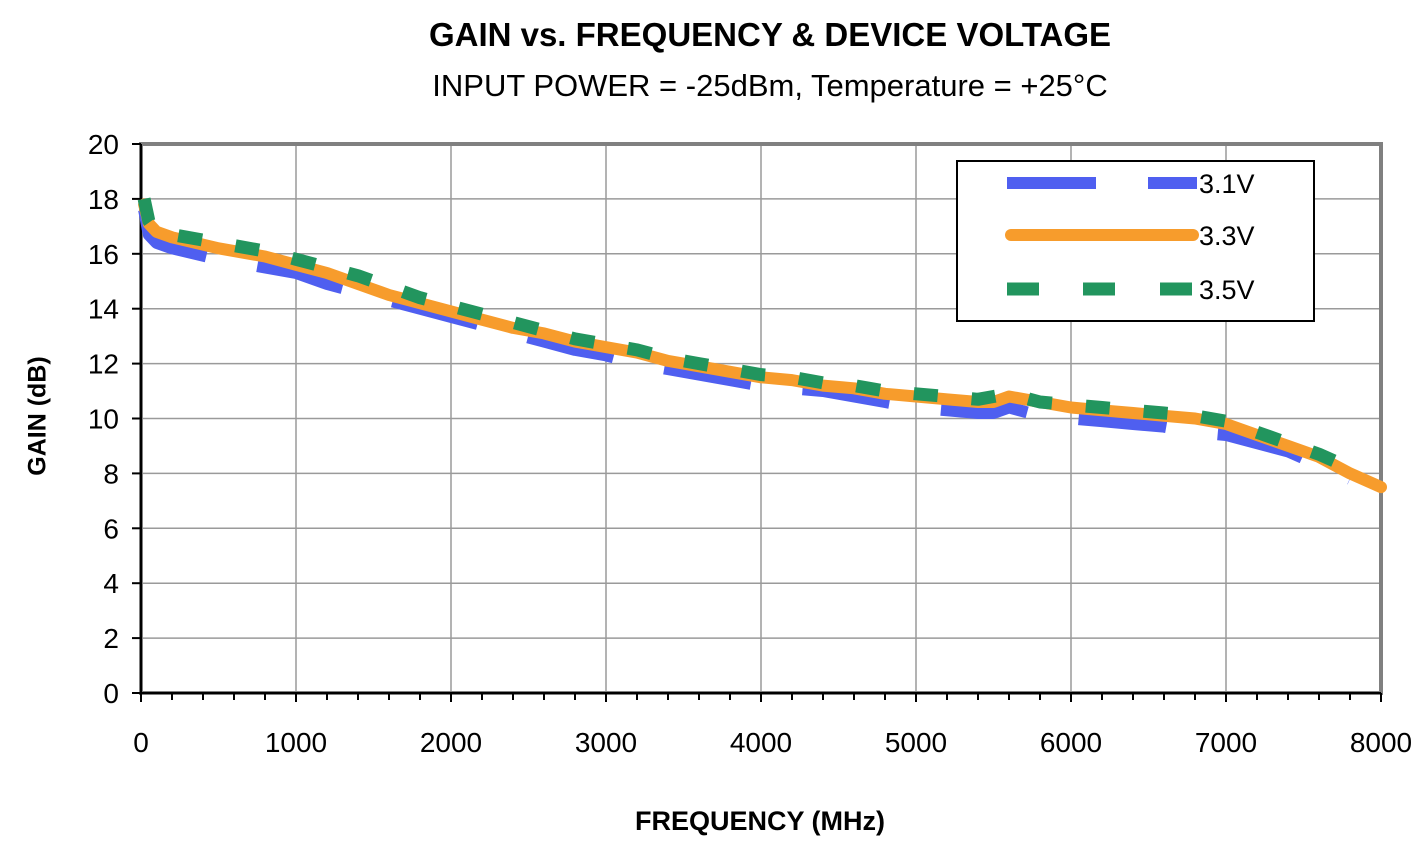  Describe the element at coordinates (111, 473) in the screenshot. I see `y-tick-label: 8` at that location.